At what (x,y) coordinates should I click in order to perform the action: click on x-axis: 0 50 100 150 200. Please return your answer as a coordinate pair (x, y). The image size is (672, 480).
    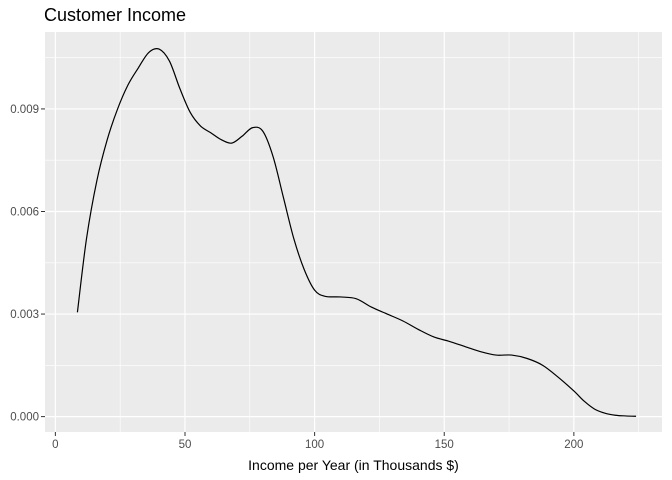
    Looking at the image, I should click on (317, 441).